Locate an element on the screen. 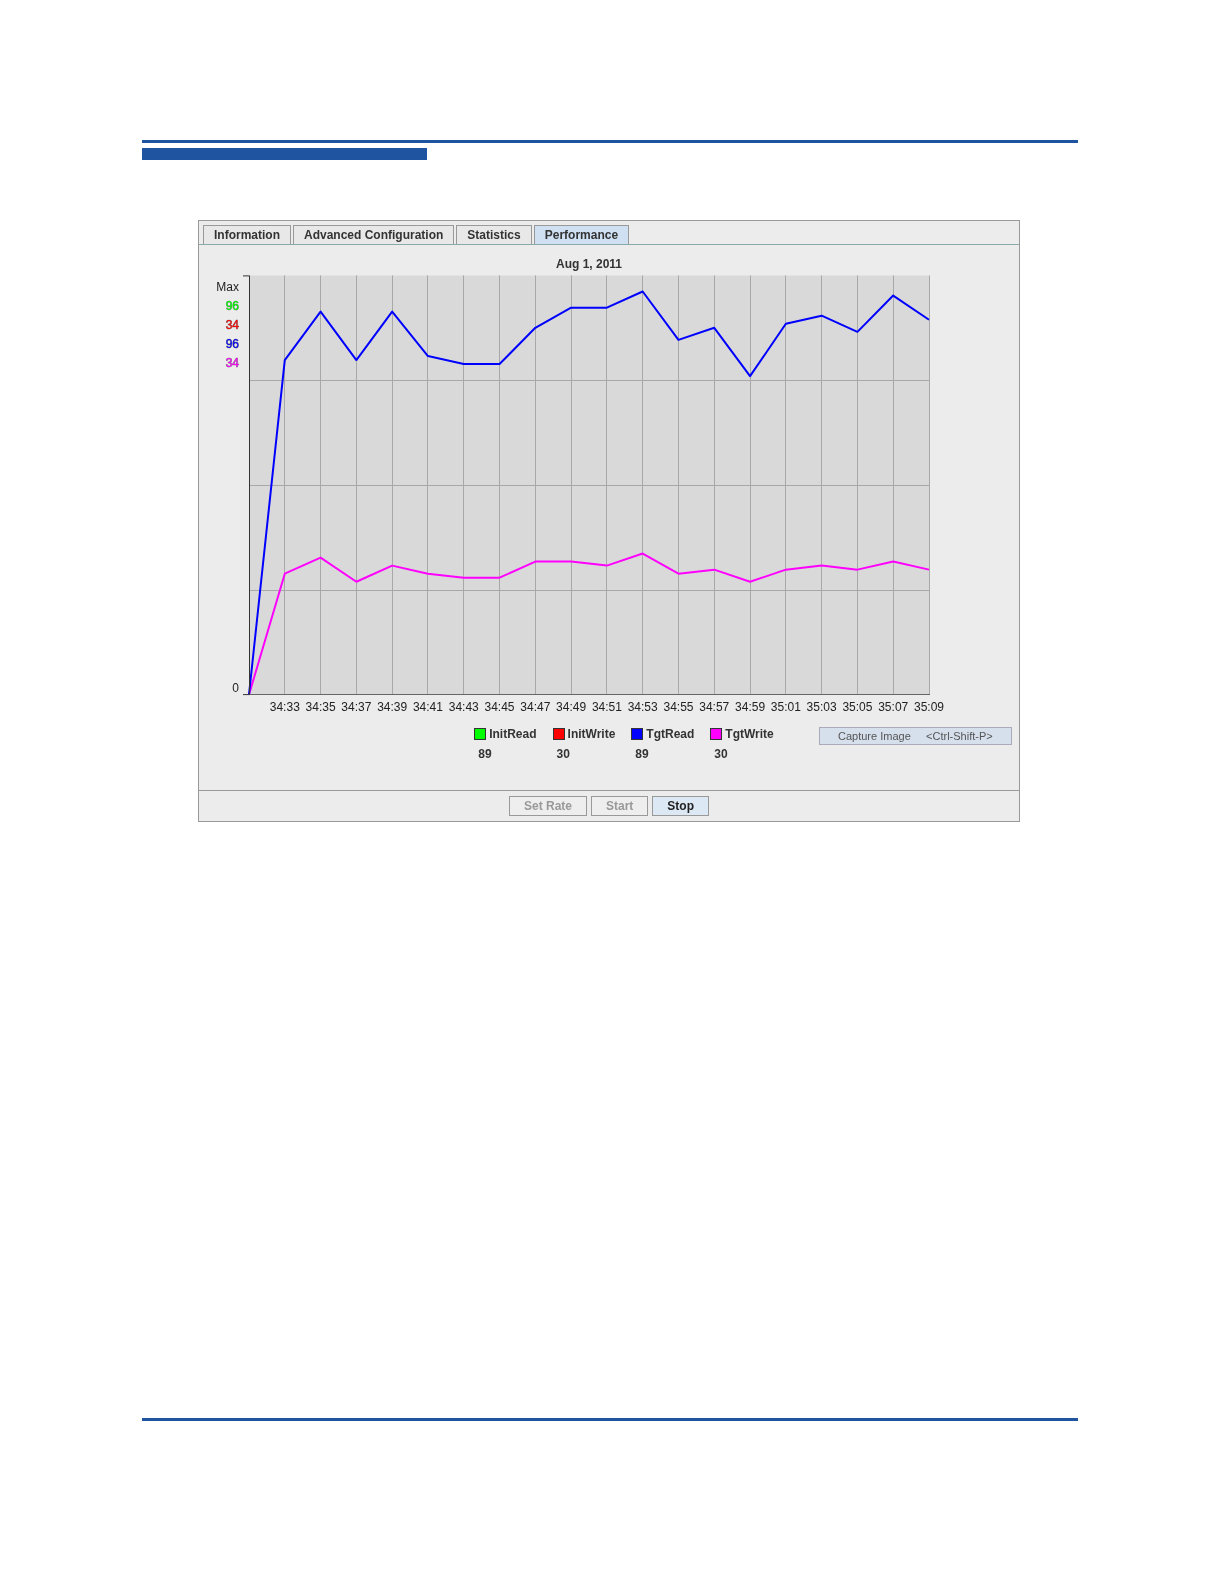 This screenshot has height=1585, width=1225. text: Performance is located at coordinates (581, 234).